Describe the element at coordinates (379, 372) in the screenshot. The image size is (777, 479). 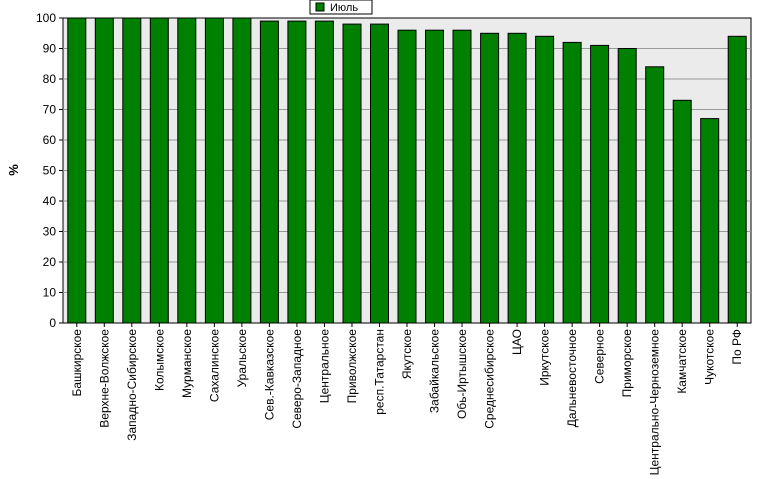
I see `category-label: респ.Татарстан` at that location.